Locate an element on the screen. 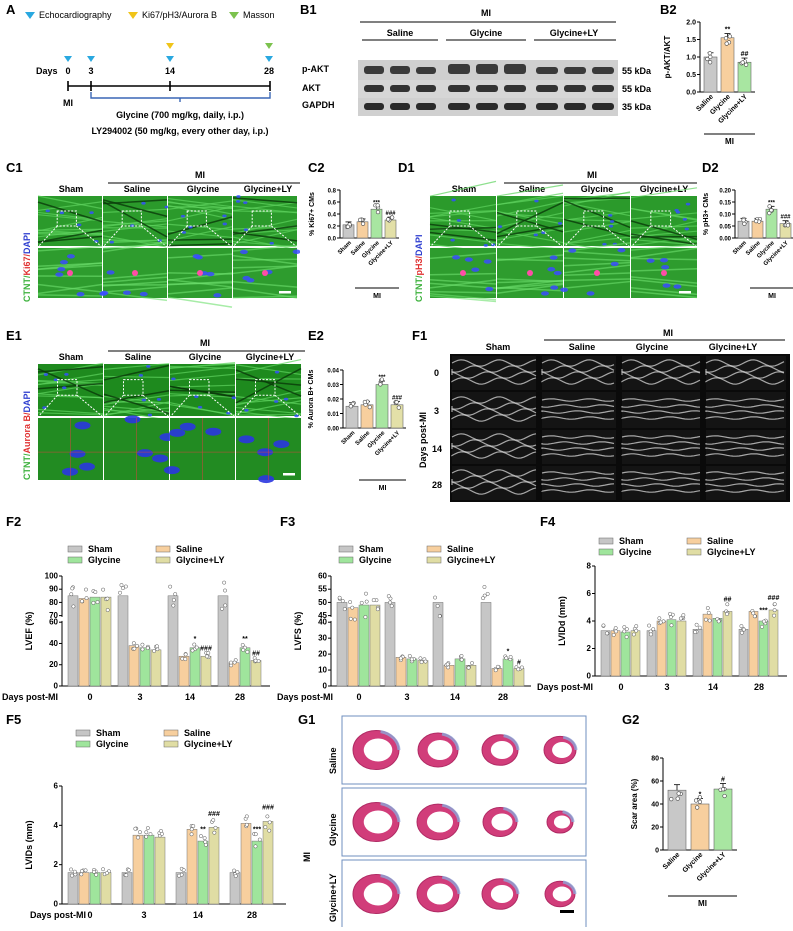 The image size is (793, 931). x-tick-label: 0 is located at coordinates (89, 697).